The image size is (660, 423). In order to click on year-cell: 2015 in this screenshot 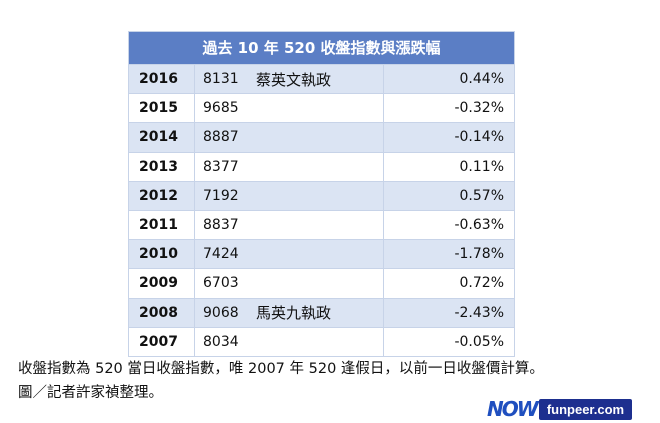, I will do `click(162, 108)`.